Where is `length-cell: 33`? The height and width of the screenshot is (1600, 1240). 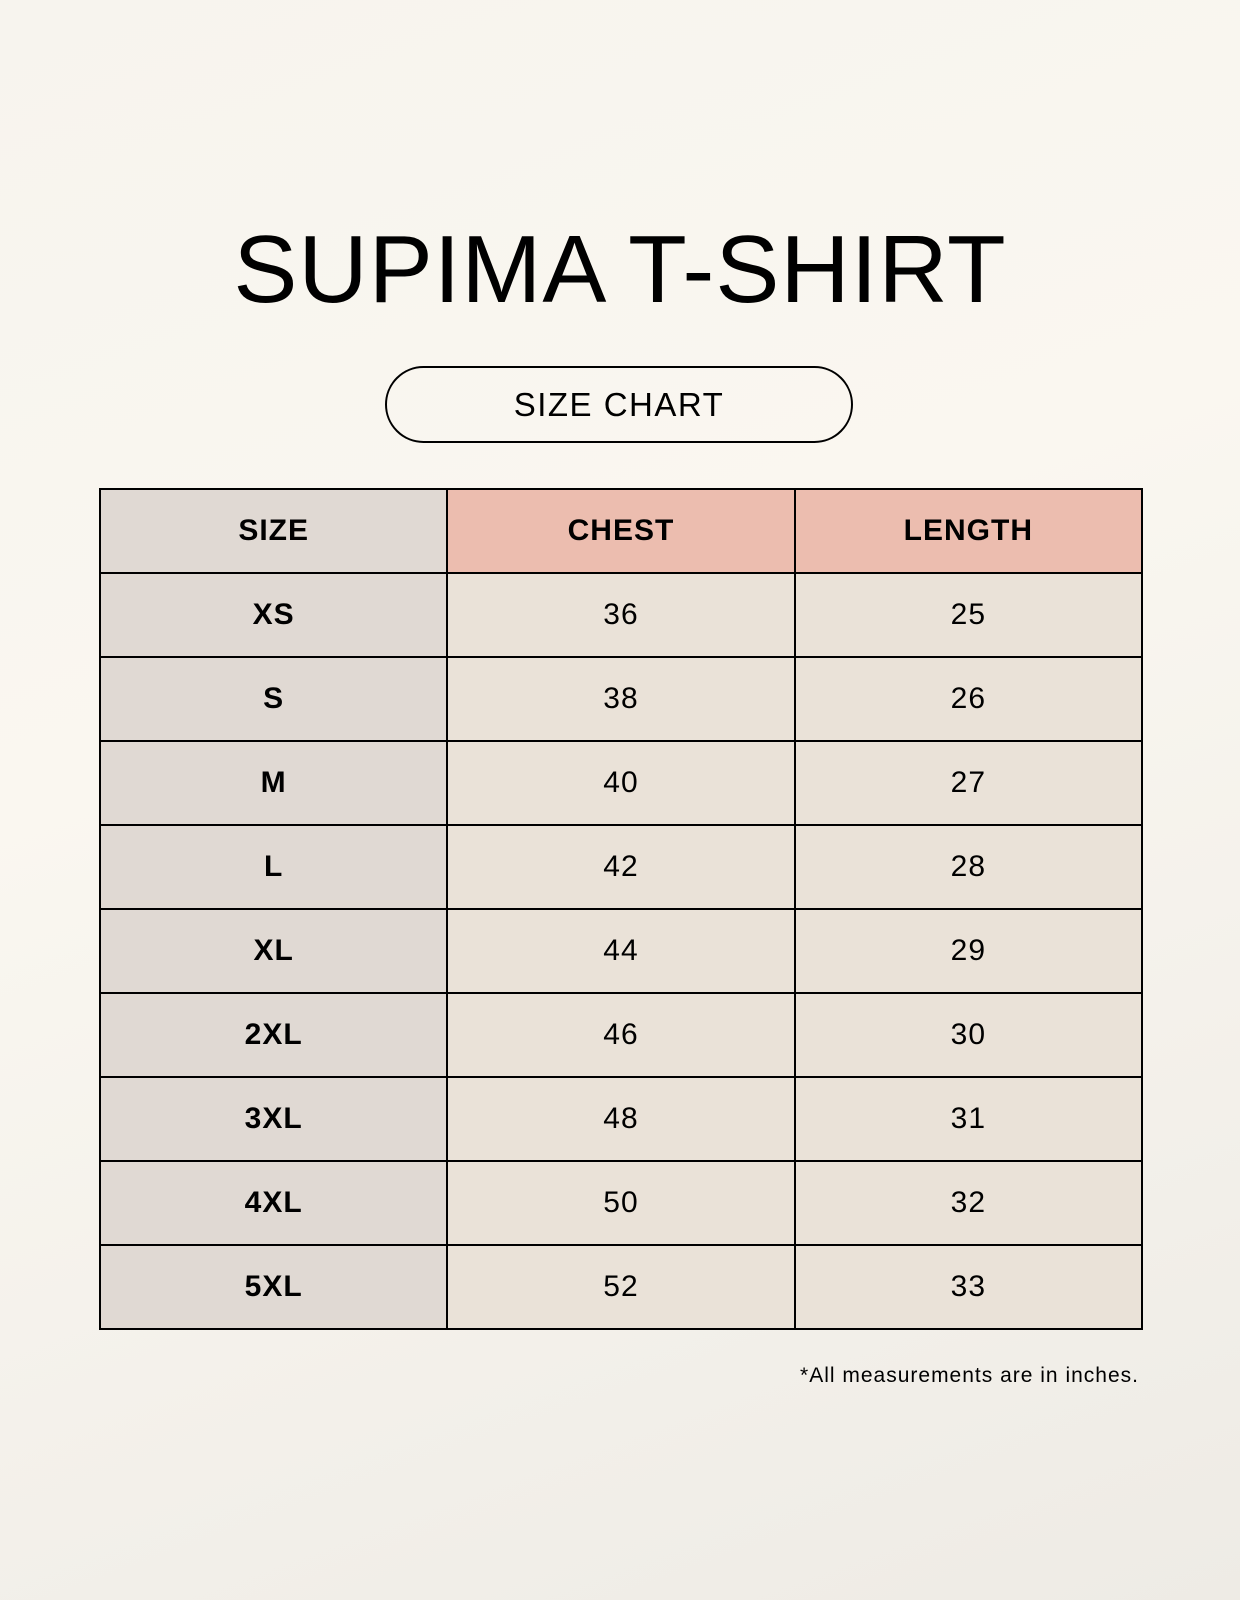 length-cell: 33 is located at coordinates (968, 1287).